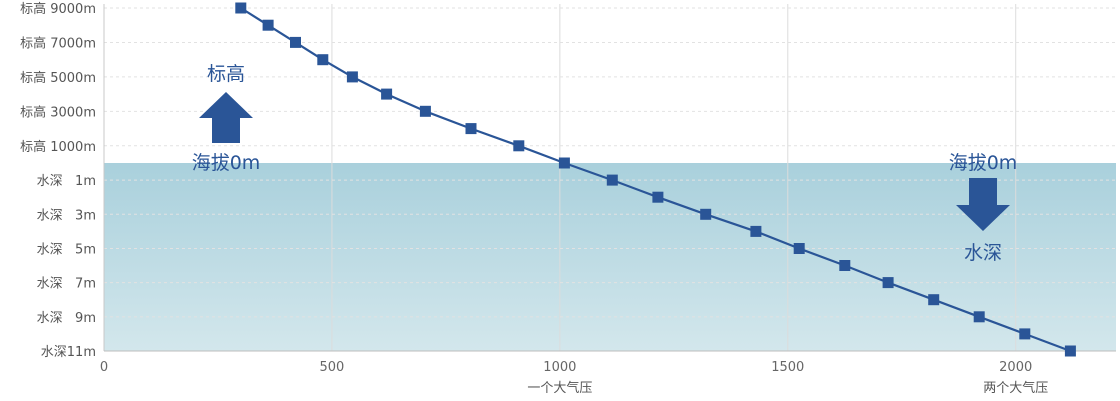 The width and height of the screenshot is (1120, 401). What do you see at coordinates (66, 181) in the screenshot?
I see `y-tick-label: 水深 1m` at bounding box center [66, 181].